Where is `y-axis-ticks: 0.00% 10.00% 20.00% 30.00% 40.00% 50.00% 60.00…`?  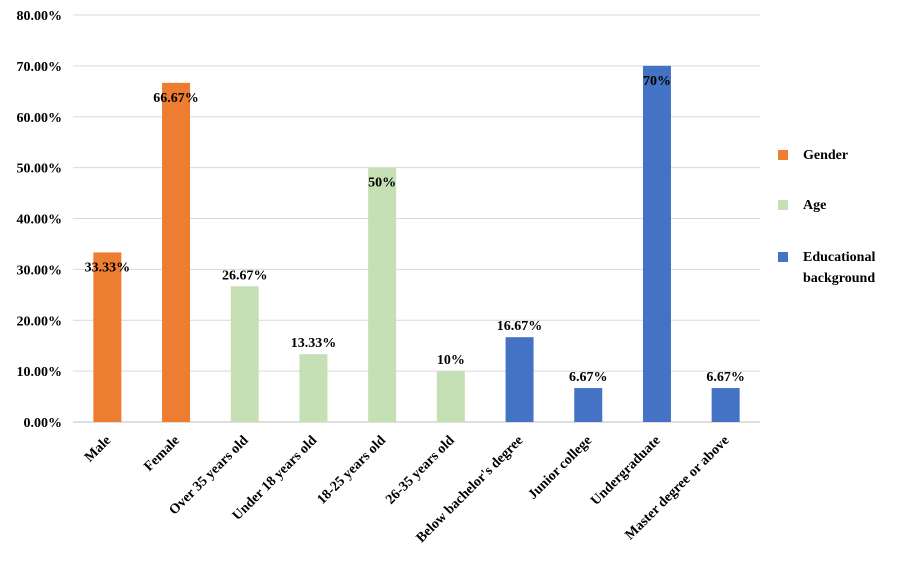
y-axis-ticks: 0.00% 10.00% 20.00% 30.00% 40.00% 50.00% 60.00… is located at coordinates (40, 220).